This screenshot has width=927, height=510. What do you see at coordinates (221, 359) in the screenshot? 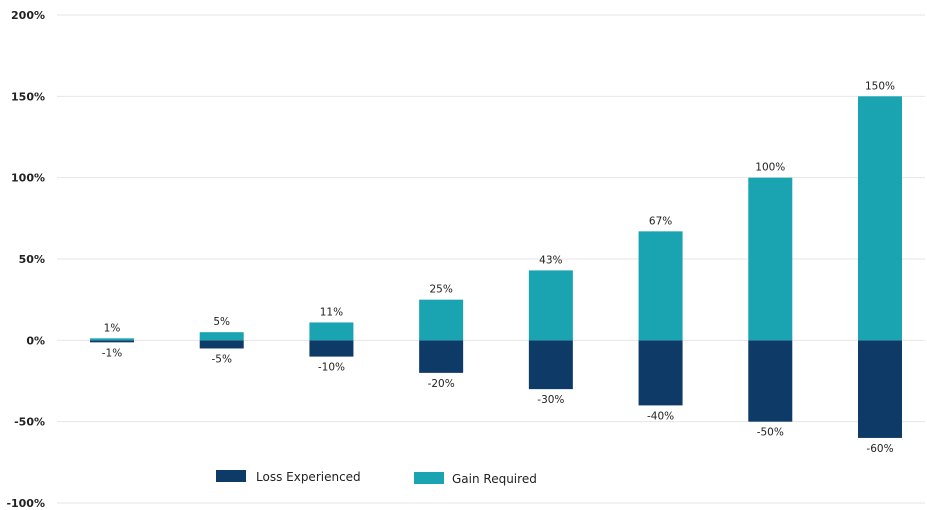
I see `data-label-loss: -5%` at bounding box center [221, 359].